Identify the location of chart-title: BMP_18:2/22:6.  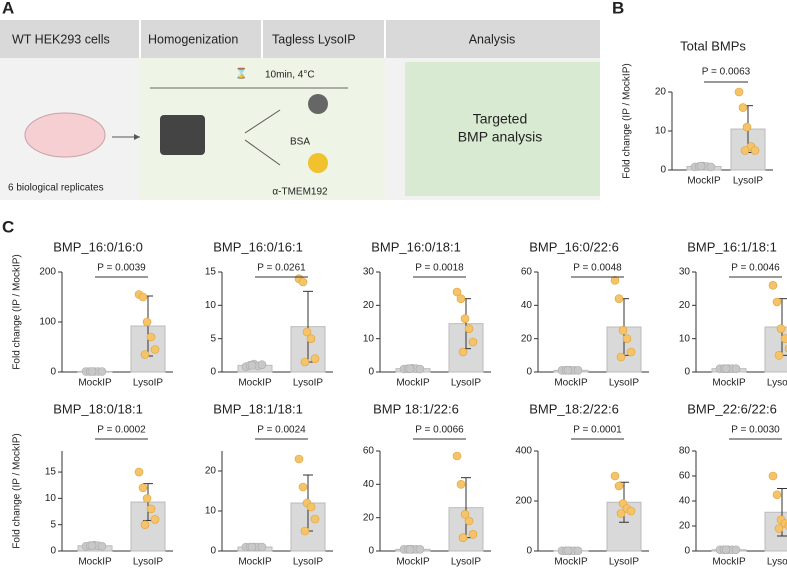
(574, 408).